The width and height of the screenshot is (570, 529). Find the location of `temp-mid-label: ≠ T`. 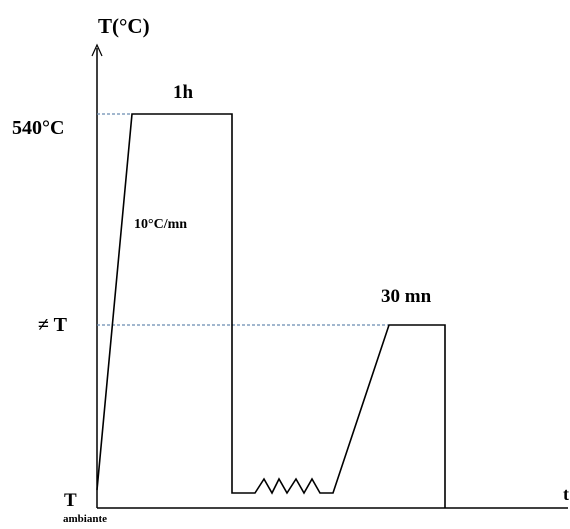

temp-mid-label: ≠ T is located at coordinates (52, 325).